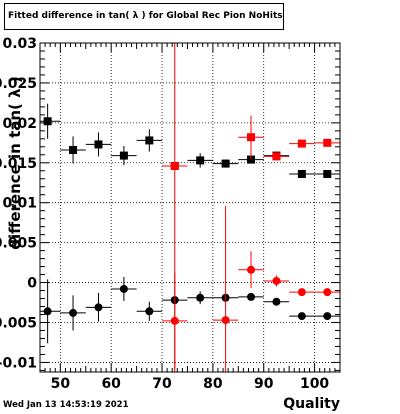 The width and height of the screenshot is (400, 414). Describe the element at coordinates (18, 363) in the screenshot. I see `y-tick-label: -0.01` at that location.